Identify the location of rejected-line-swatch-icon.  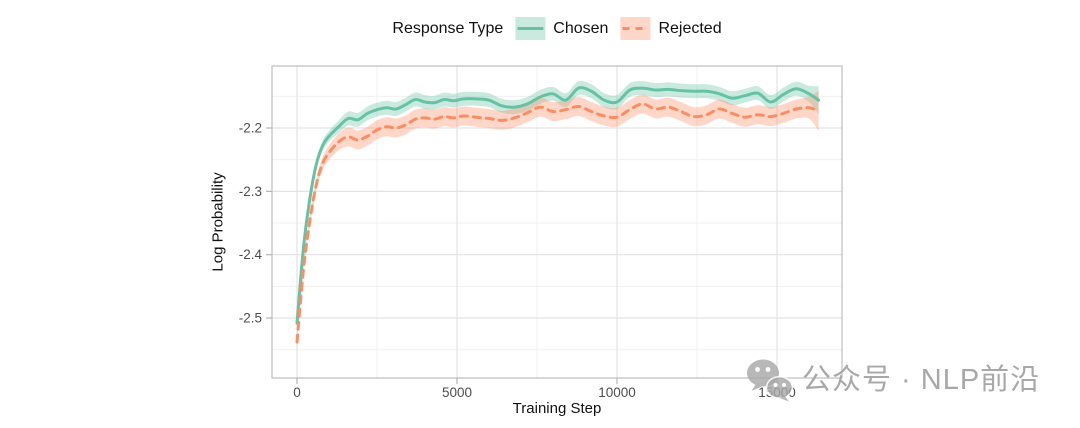
(635, 28).